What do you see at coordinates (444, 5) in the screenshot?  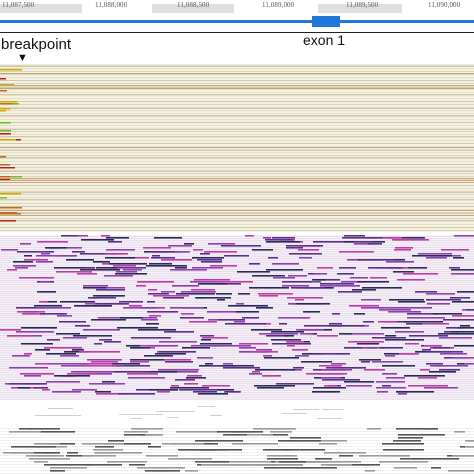 I see `ruler-tick-label: 11,090,000` at bounding box center [444, 5].